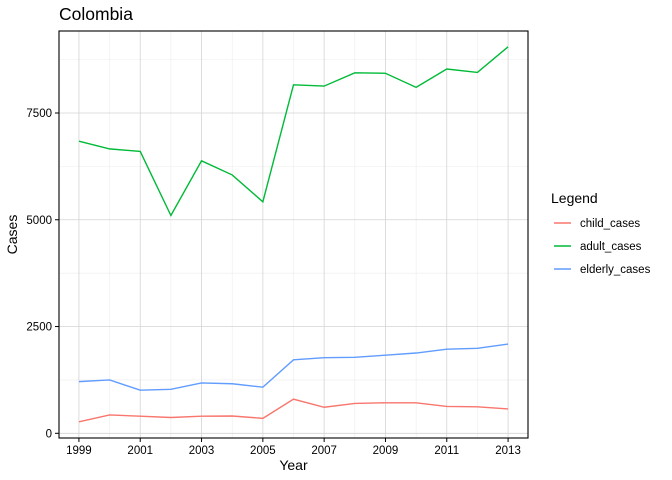 The image size is (672, 480). Describe the element at coordinates (263, 451) in the screenshot. I see `x-tick-label: 2005` at that location.